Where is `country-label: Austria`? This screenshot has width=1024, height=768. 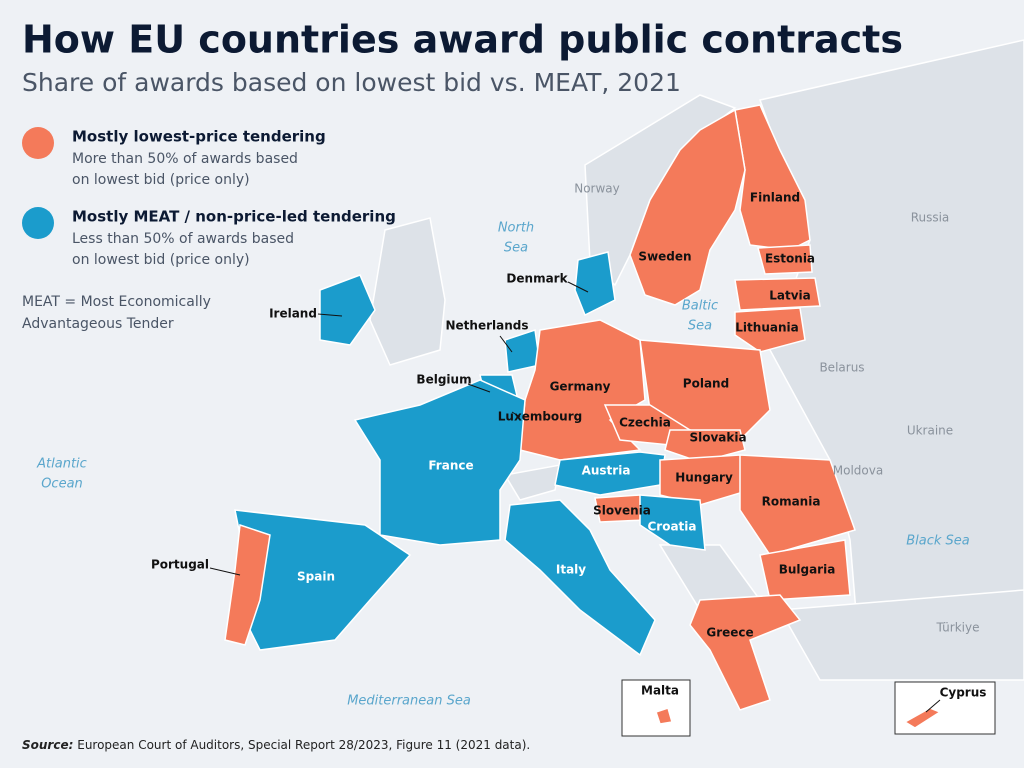 country-label: Austria is located at coordinates (606, 471).